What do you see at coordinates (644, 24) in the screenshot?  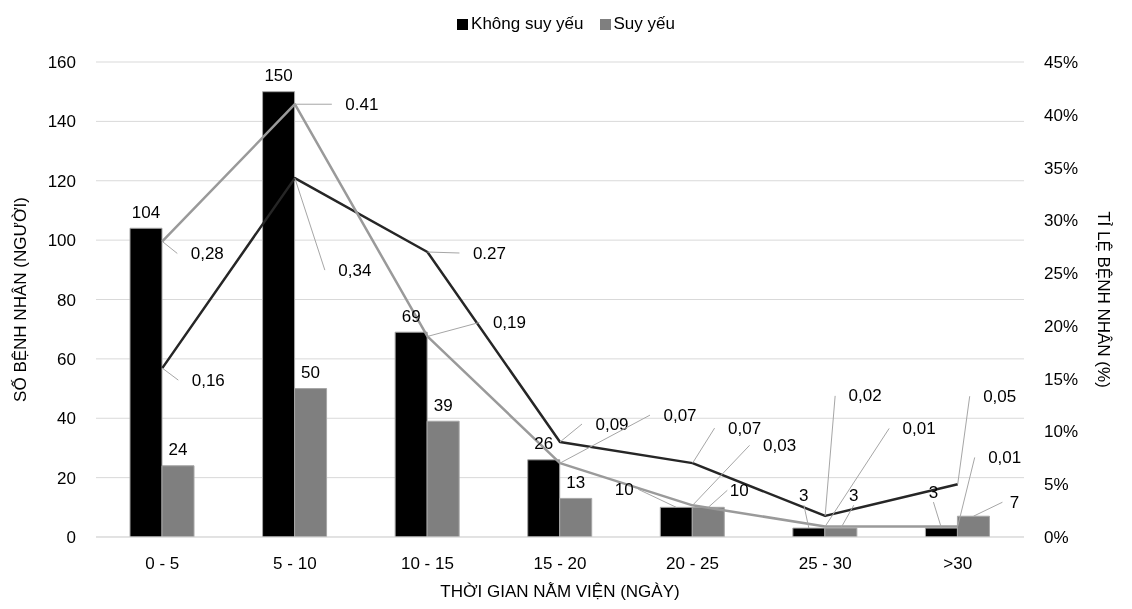 I see `legend-label: Suy yếu` at bounding box center [644, 24].